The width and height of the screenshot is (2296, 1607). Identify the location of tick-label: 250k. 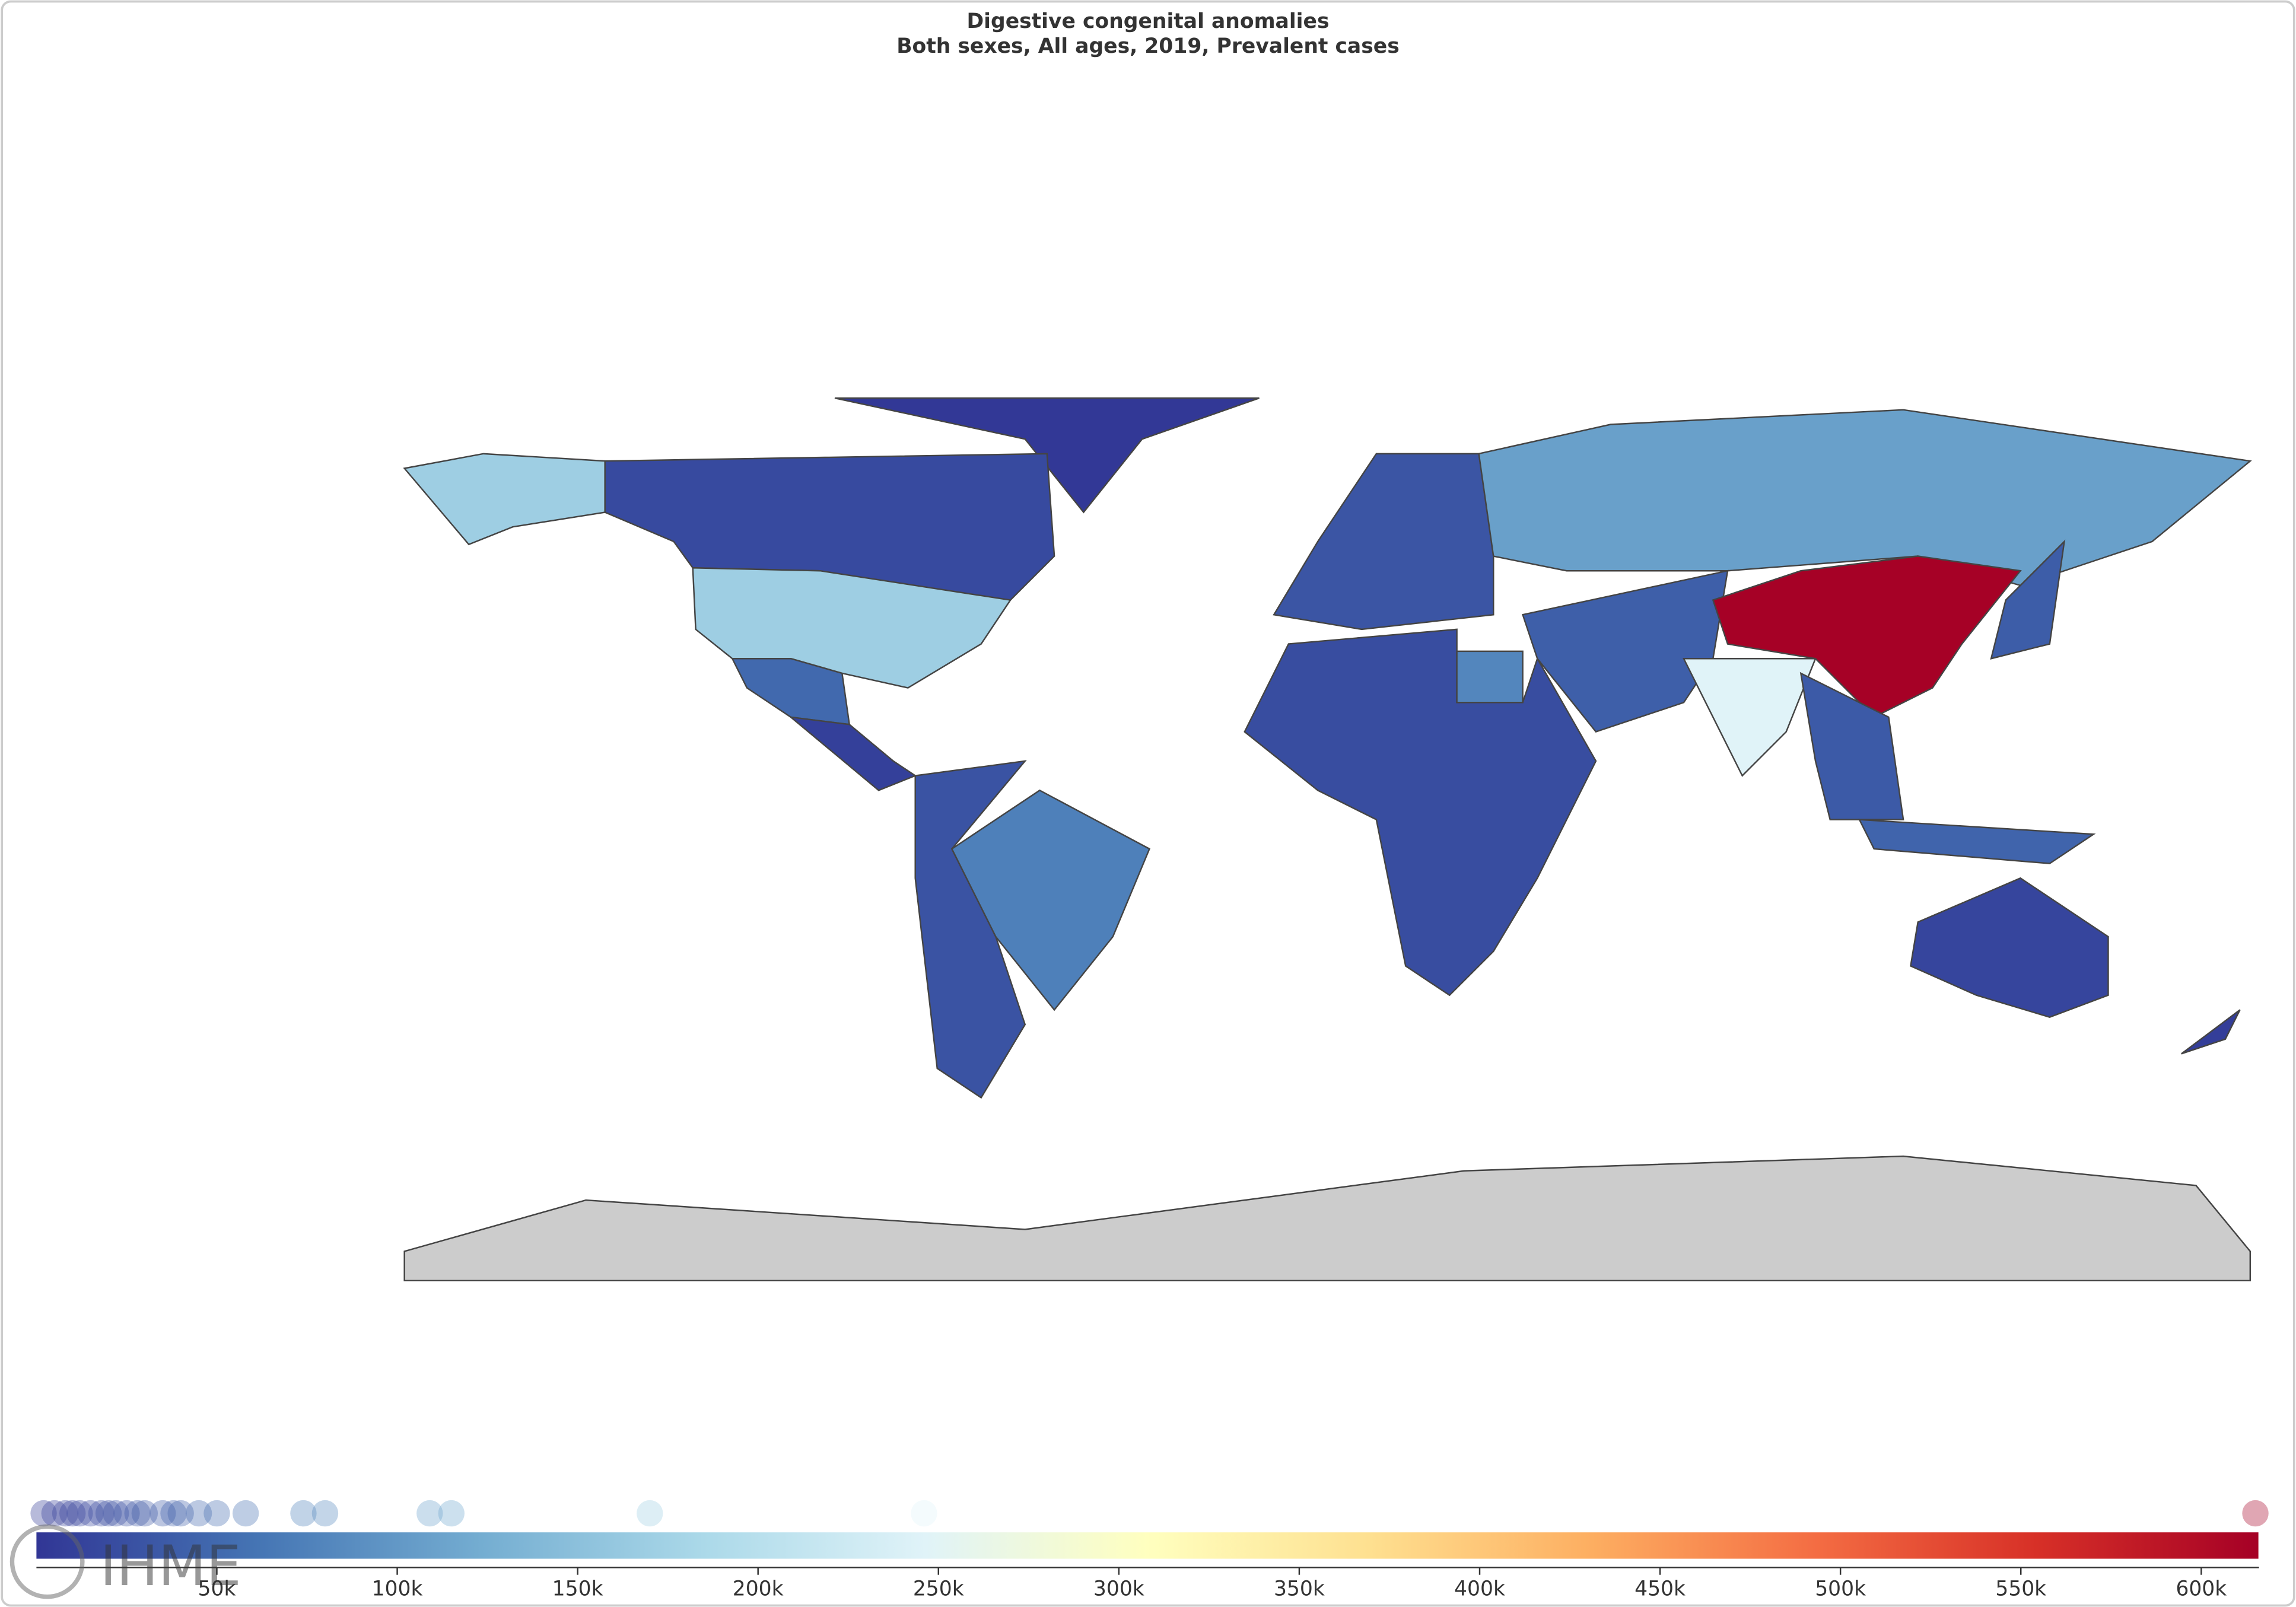
(938, 1588).